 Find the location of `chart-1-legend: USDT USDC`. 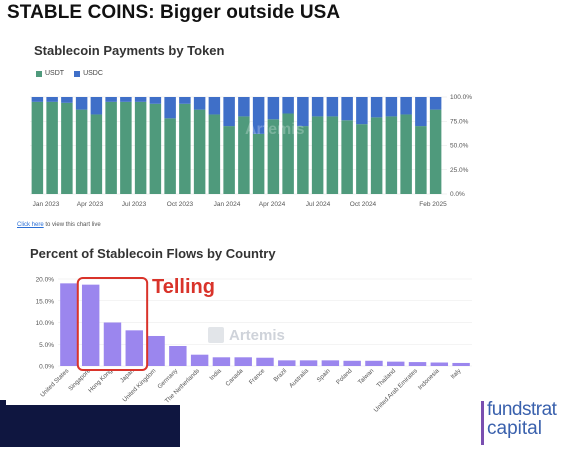

chart-1-legend: USDT USDC is located at coordinates (69, 73).